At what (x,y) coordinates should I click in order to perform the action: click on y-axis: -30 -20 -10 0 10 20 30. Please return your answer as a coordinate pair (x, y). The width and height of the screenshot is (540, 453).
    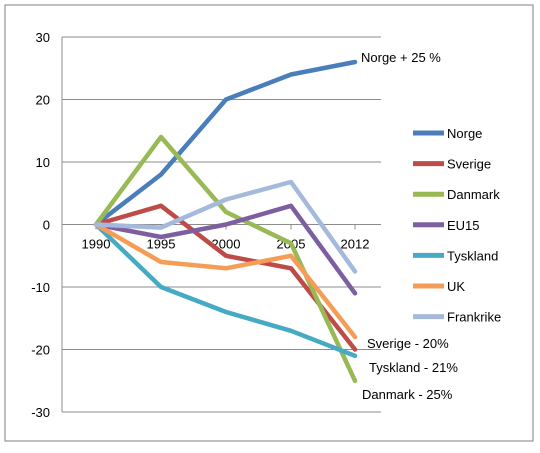
    Looking at the image, I should click on (47, 225).